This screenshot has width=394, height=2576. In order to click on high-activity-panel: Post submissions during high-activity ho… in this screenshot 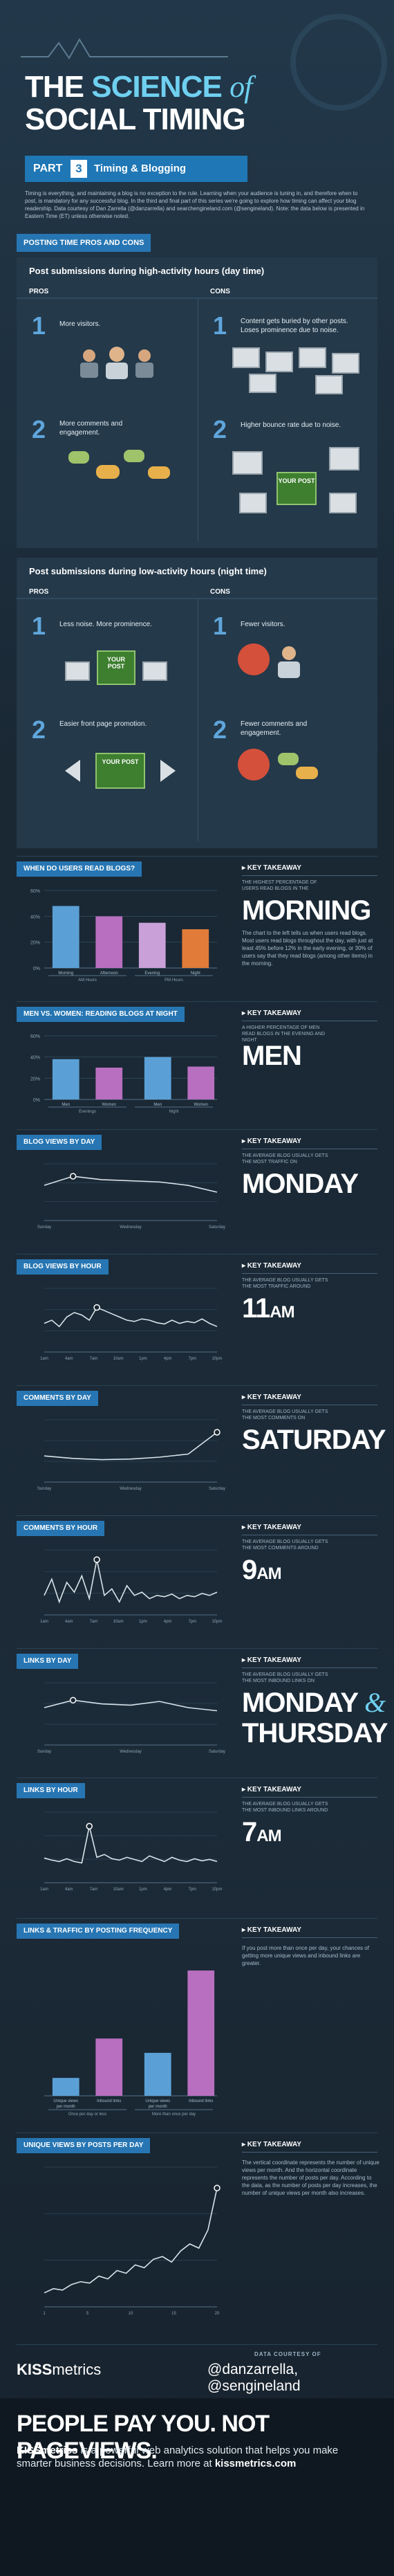, I will do `click(197, 402)`.